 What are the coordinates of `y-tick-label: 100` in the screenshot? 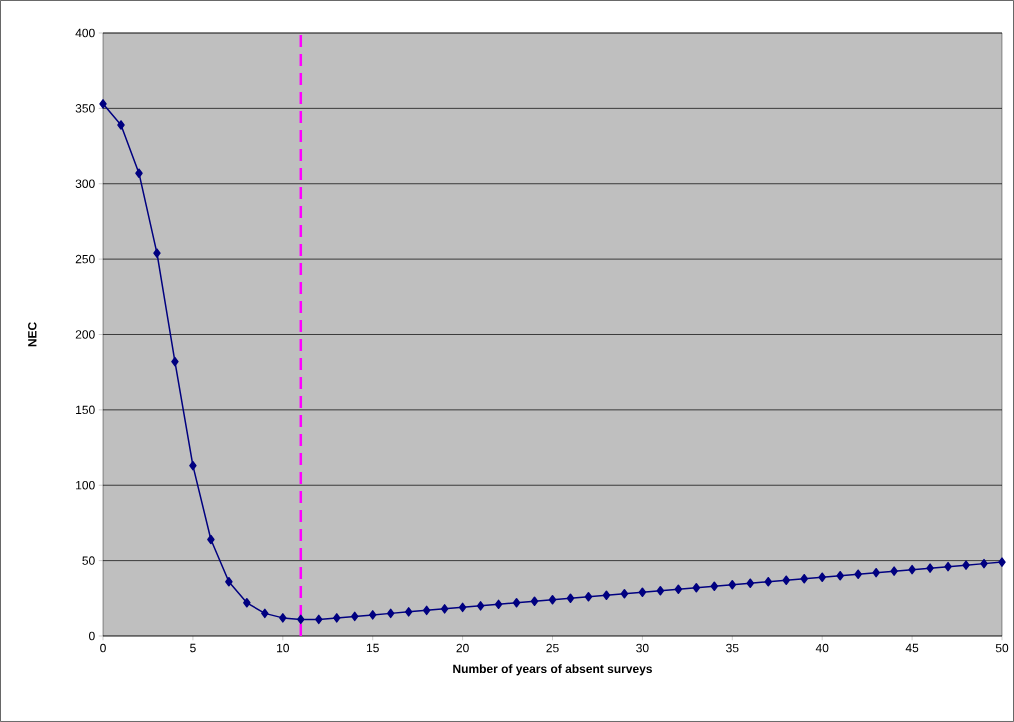 It's located at (85, 485).